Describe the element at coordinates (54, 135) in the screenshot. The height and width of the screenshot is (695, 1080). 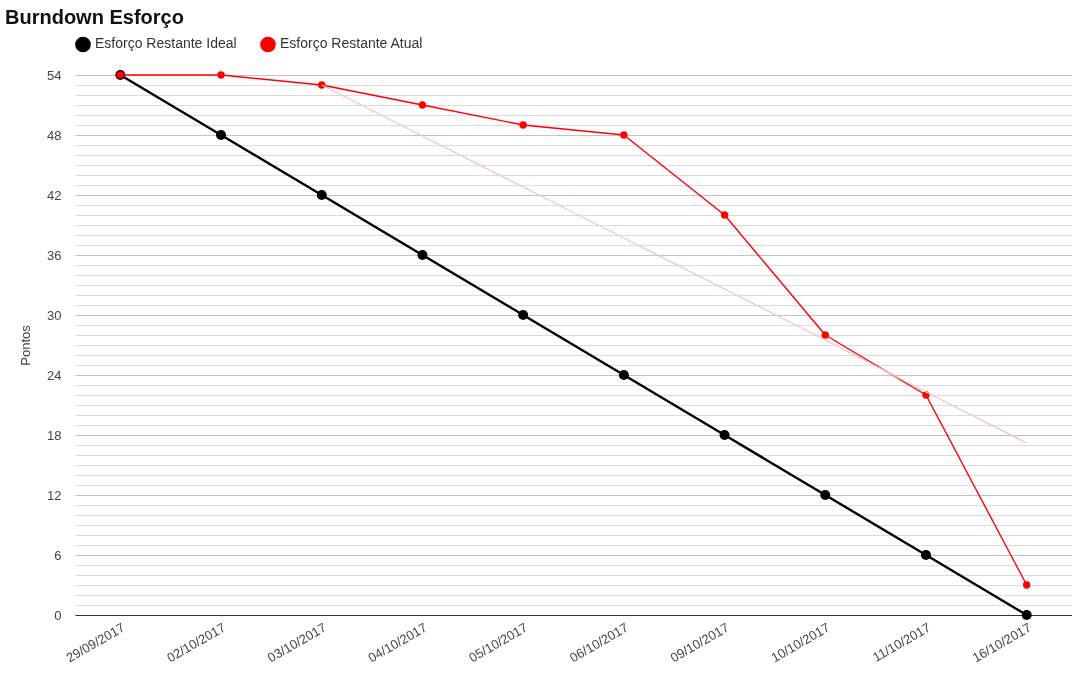
I see `y-tick-label: 48` at that location.